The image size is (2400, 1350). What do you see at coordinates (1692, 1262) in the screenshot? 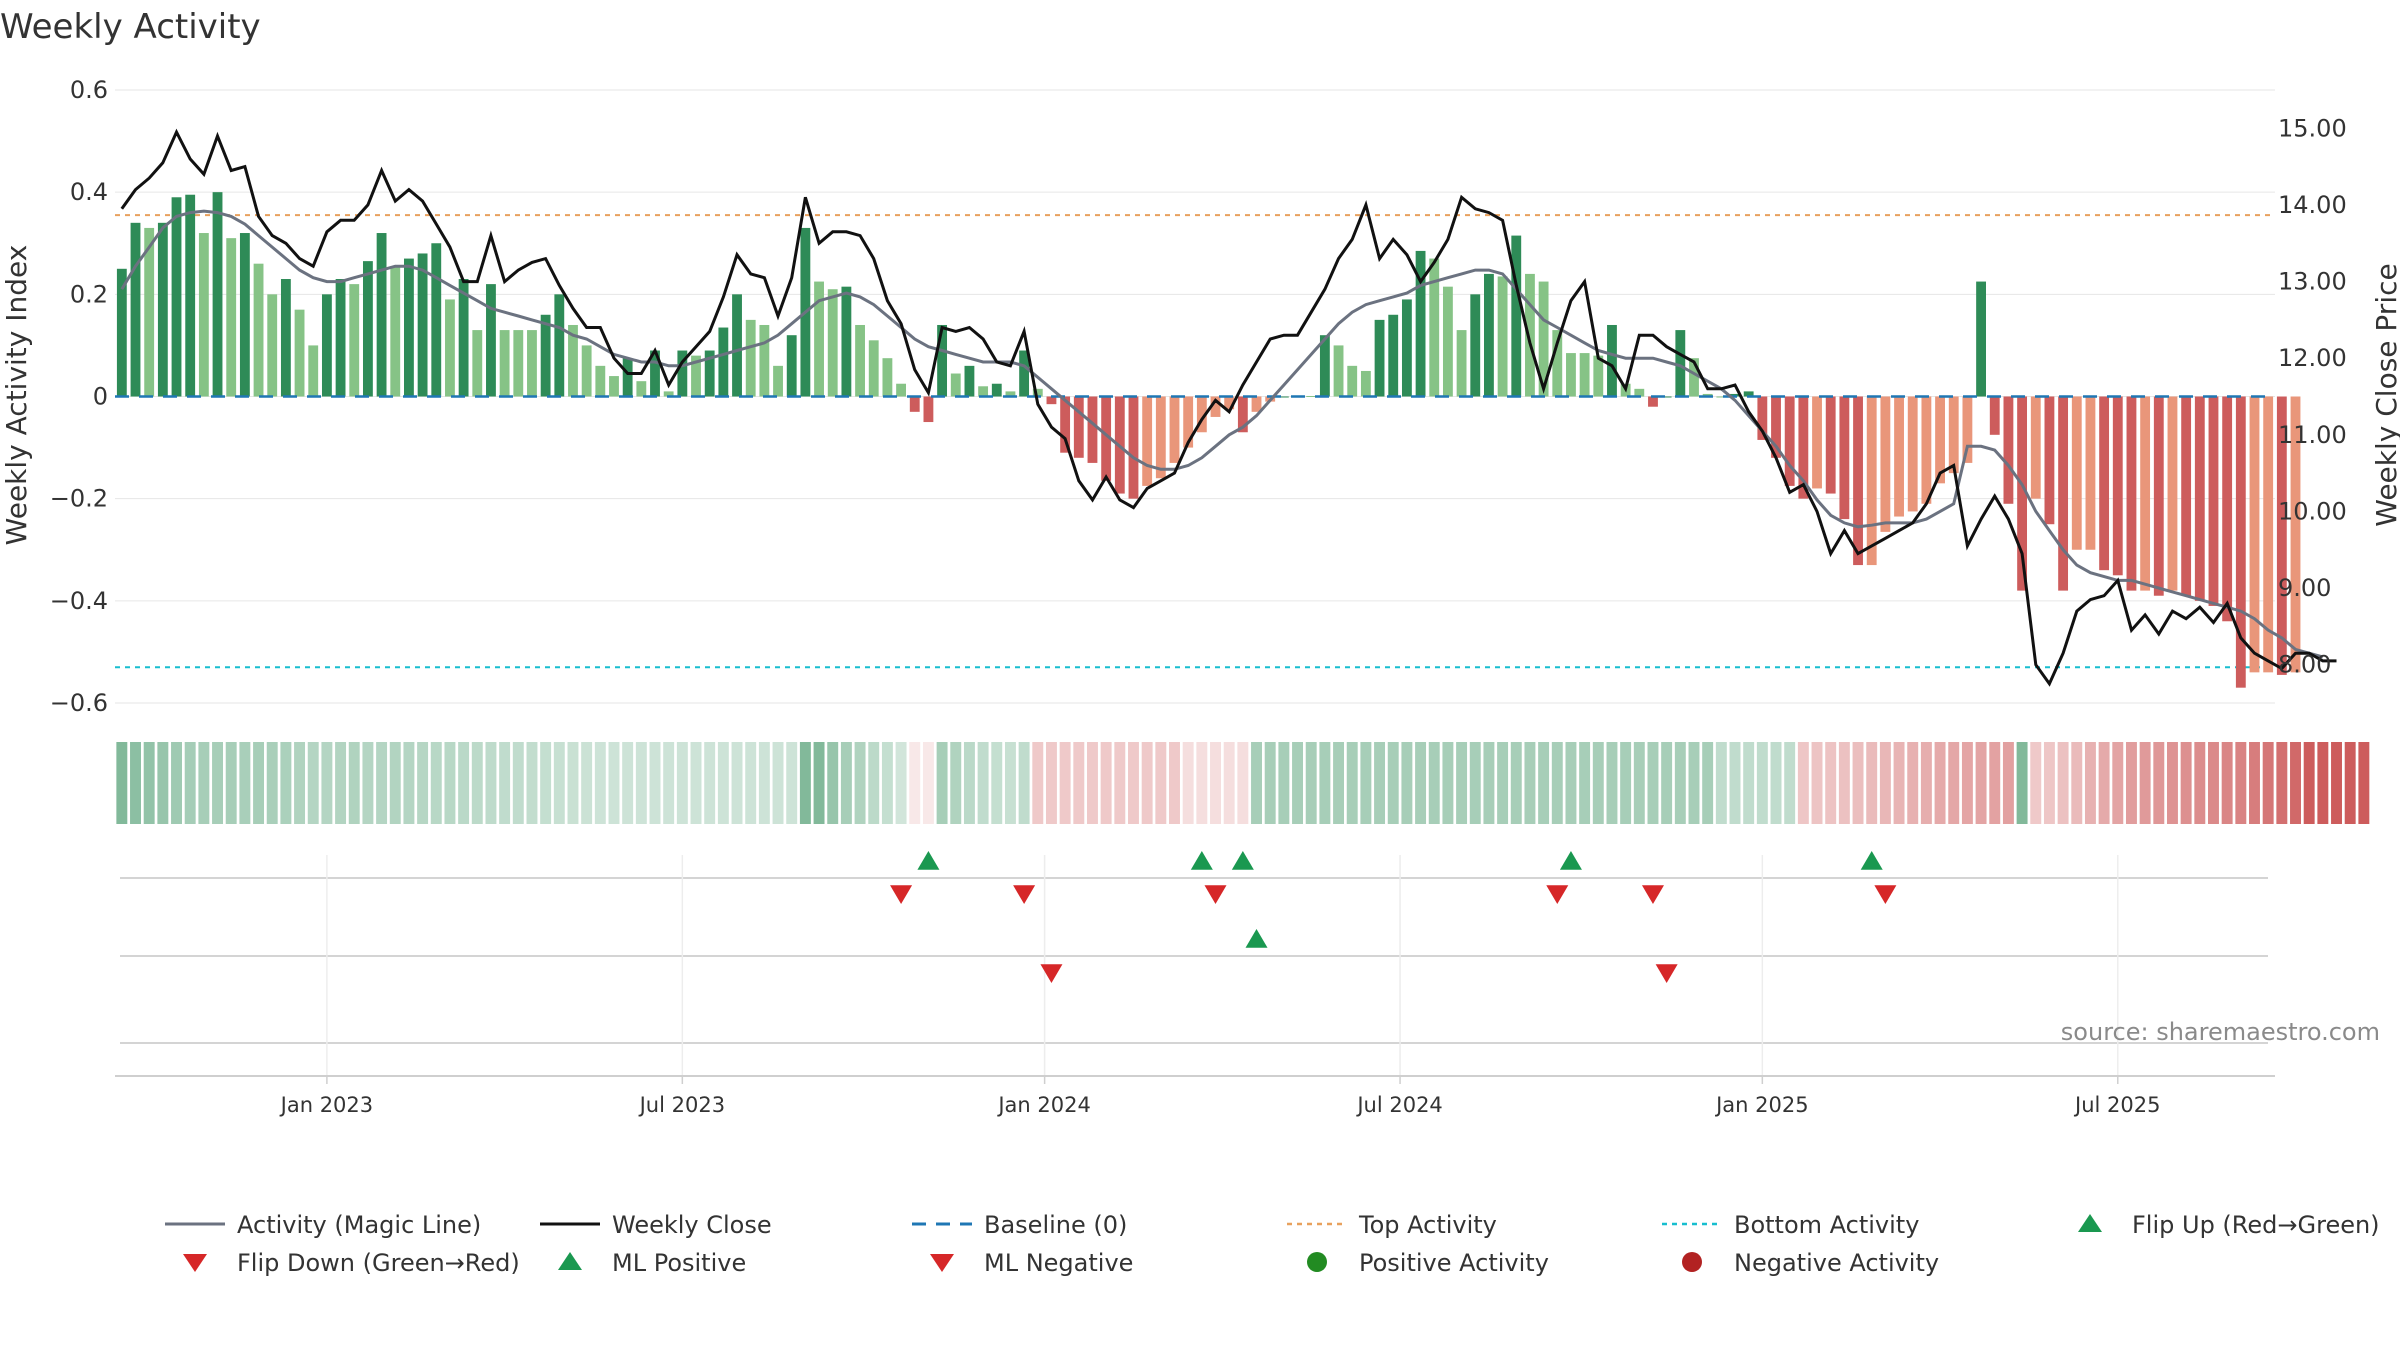
I see `legend-swatch-circle` at bounding box center [1692, 1262].